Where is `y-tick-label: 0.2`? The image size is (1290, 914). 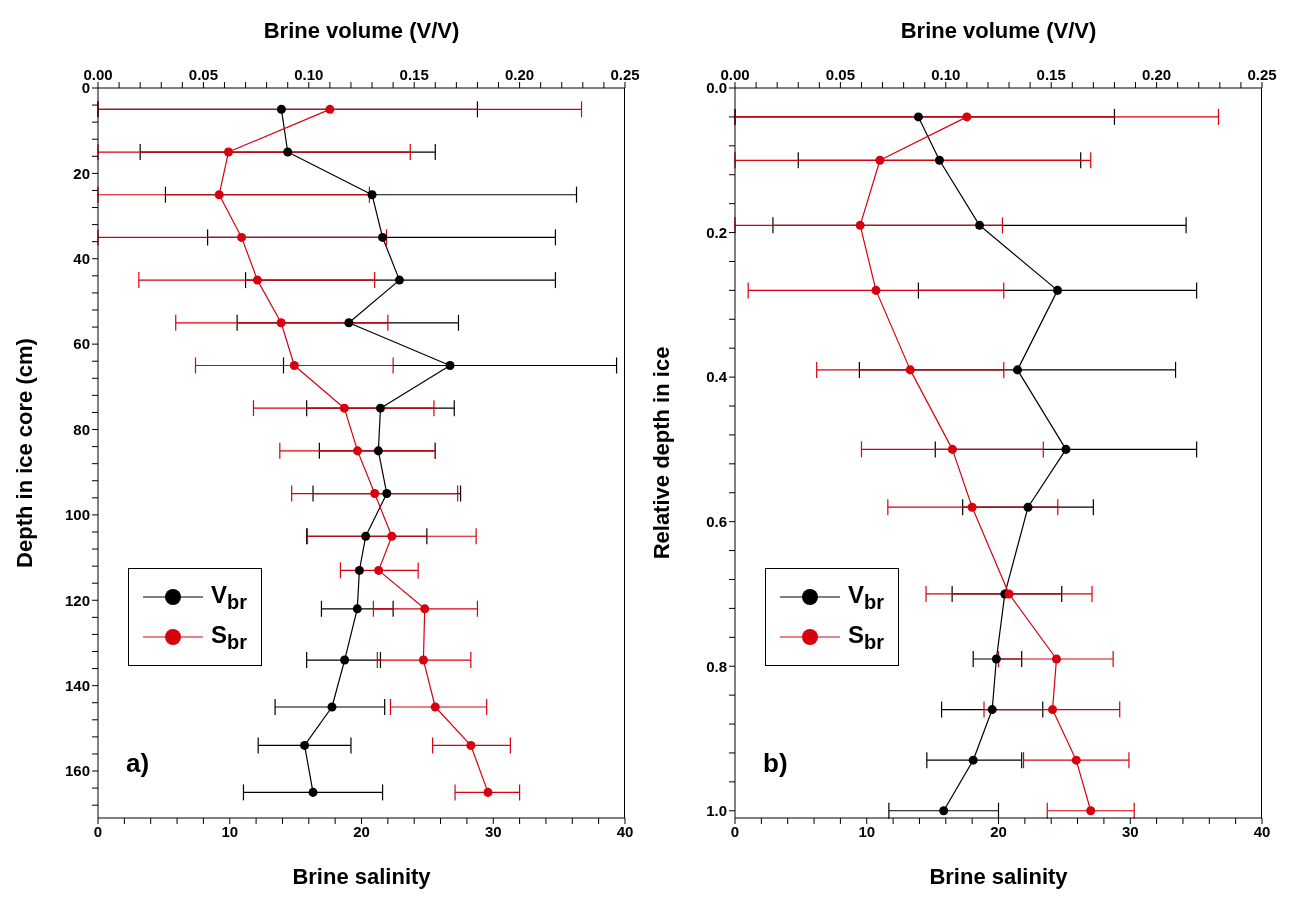
y-tick-label: 0.2 is located at coordinates (716, 232).